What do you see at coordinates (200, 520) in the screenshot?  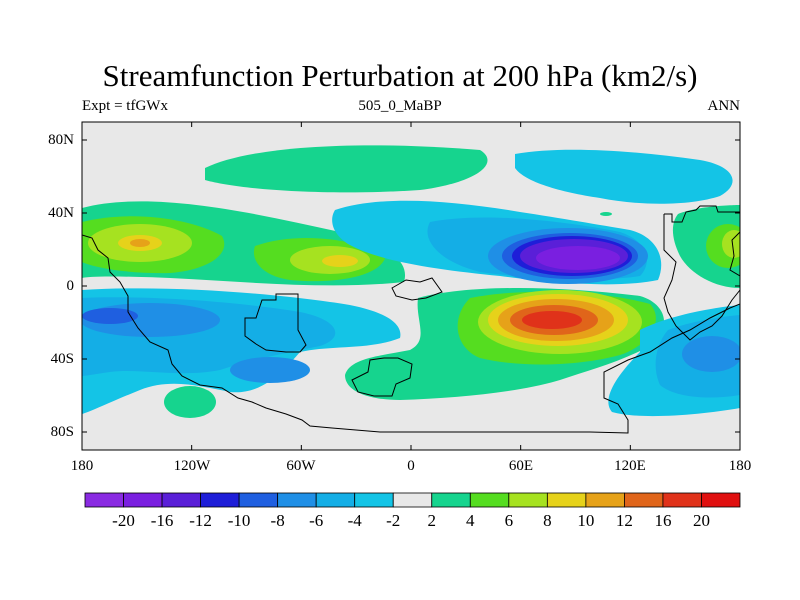 I see `colorbar-label: -12` at bounding box center [200, 520].